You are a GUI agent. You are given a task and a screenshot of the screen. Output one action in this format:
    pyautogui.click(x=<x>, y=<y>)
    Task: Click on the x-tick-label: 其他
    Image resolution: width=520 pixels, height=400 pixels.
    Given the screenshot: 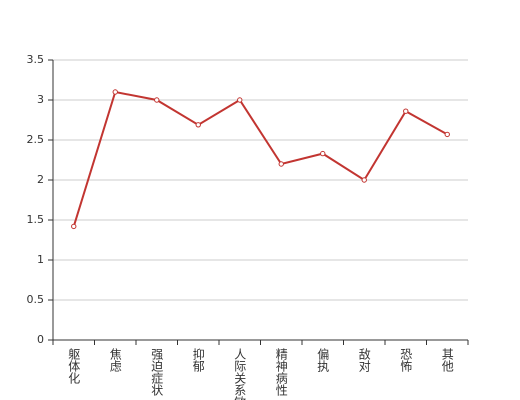 What is the action you would take?
    pyautogui.click(x=447, y=360)
    